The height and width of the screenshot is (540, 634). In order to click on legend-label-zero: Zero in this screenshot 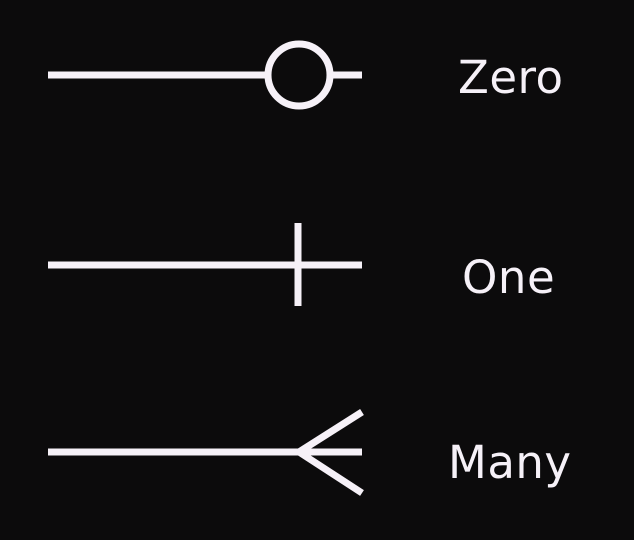, I will do `click(511, 77)`.